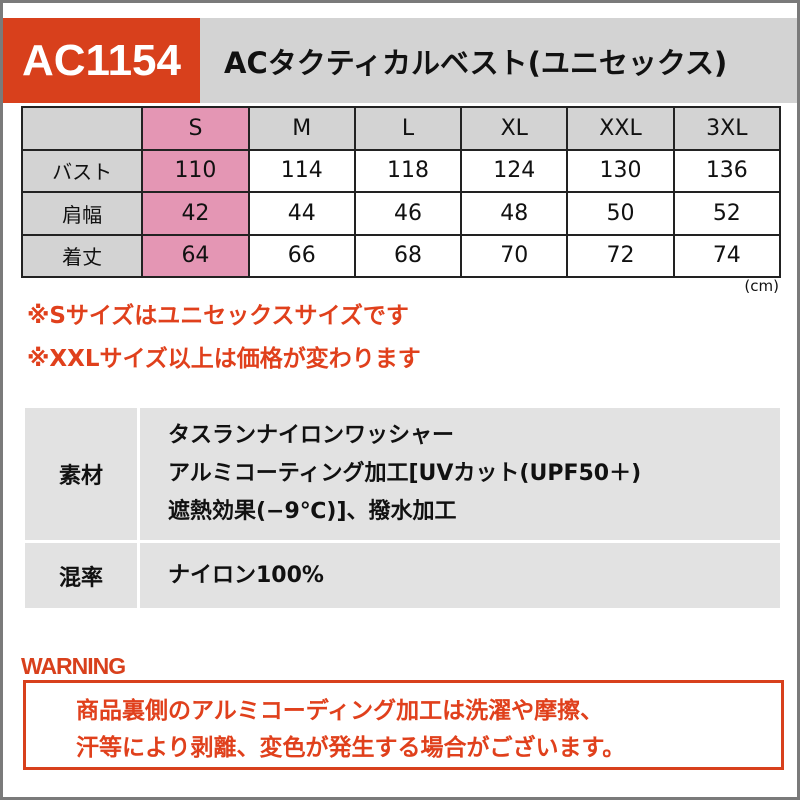 The width and height of the screenshot is (800, 800). I want to click on cell: 46, so click(408, 213).